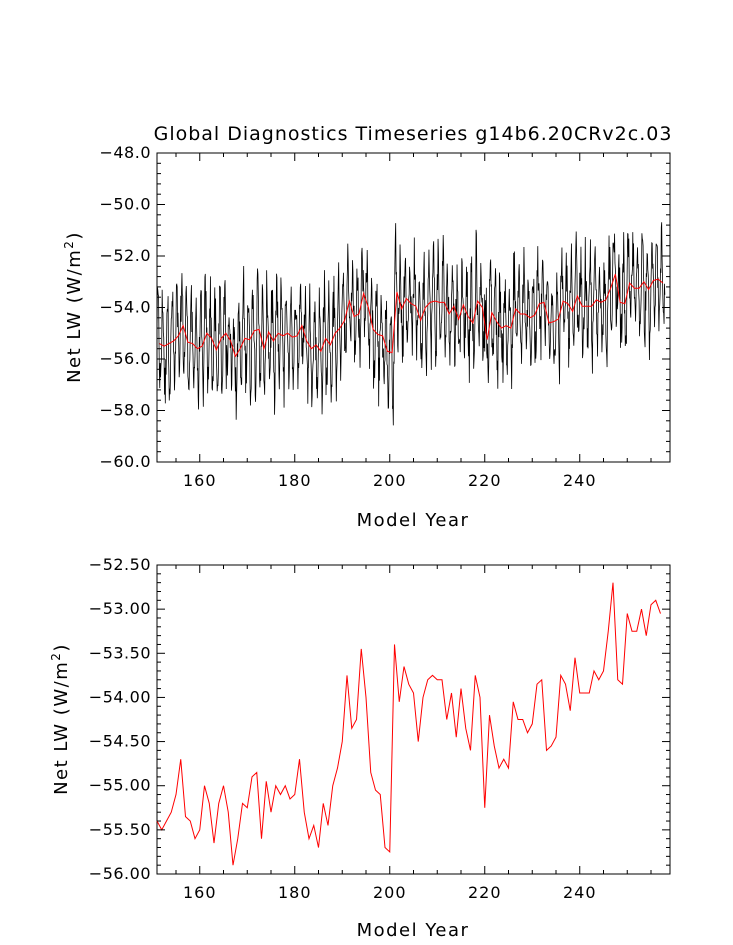  What do you see at coordinates (120, 652) in the screenshot?
I see `bottom-chart-y-tick-label: −53.50` at bounding box center [120, 652].